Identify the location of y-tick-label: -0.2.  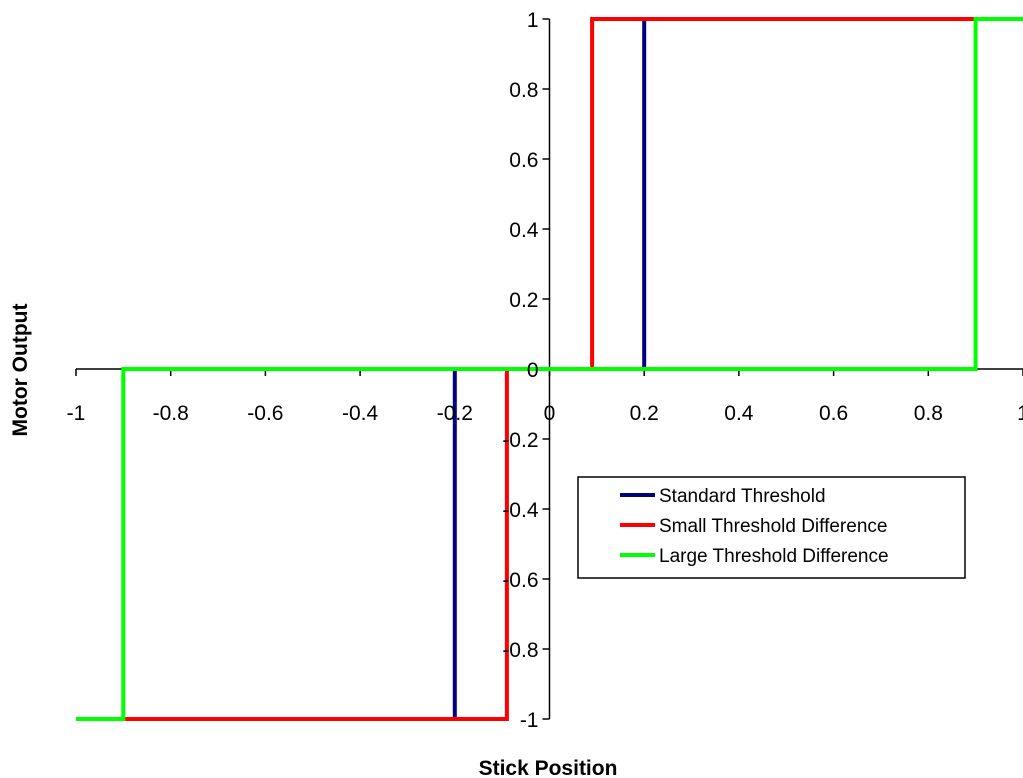
(520, 440).